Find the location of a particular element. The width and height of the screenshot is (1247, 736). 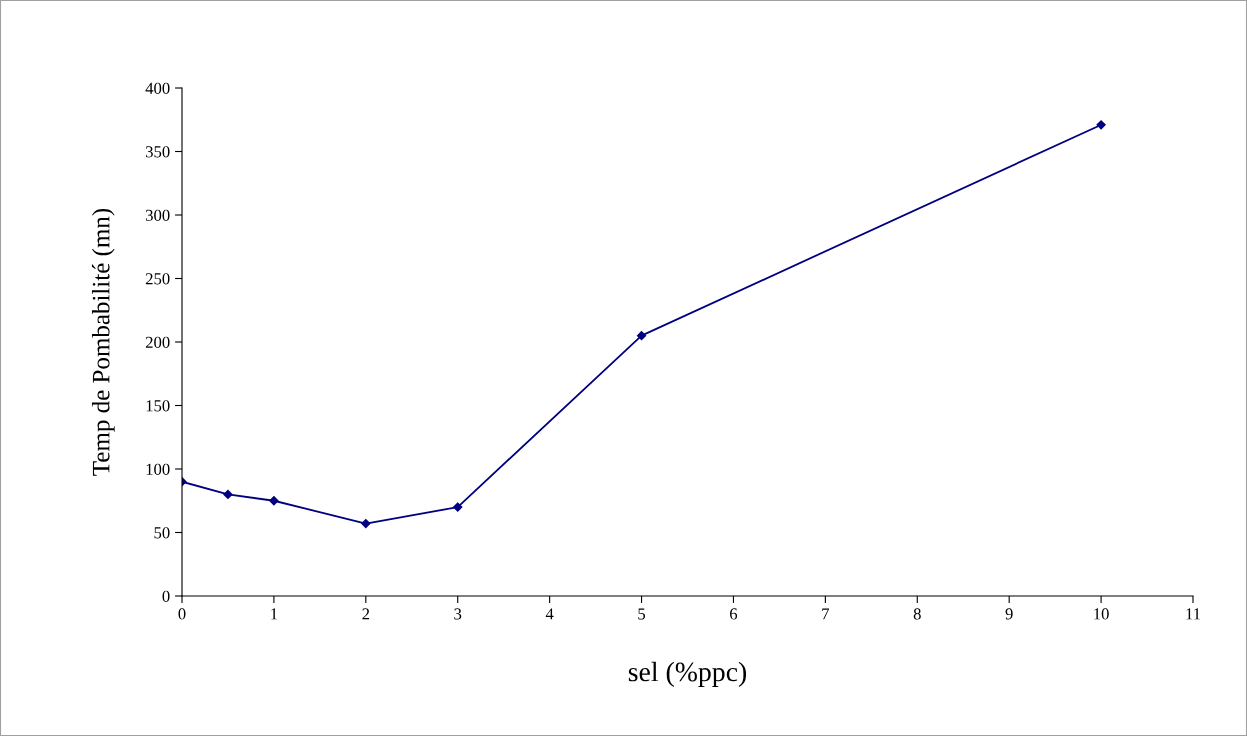

y-tick-label: 0 is located at coordinates (166, 596).